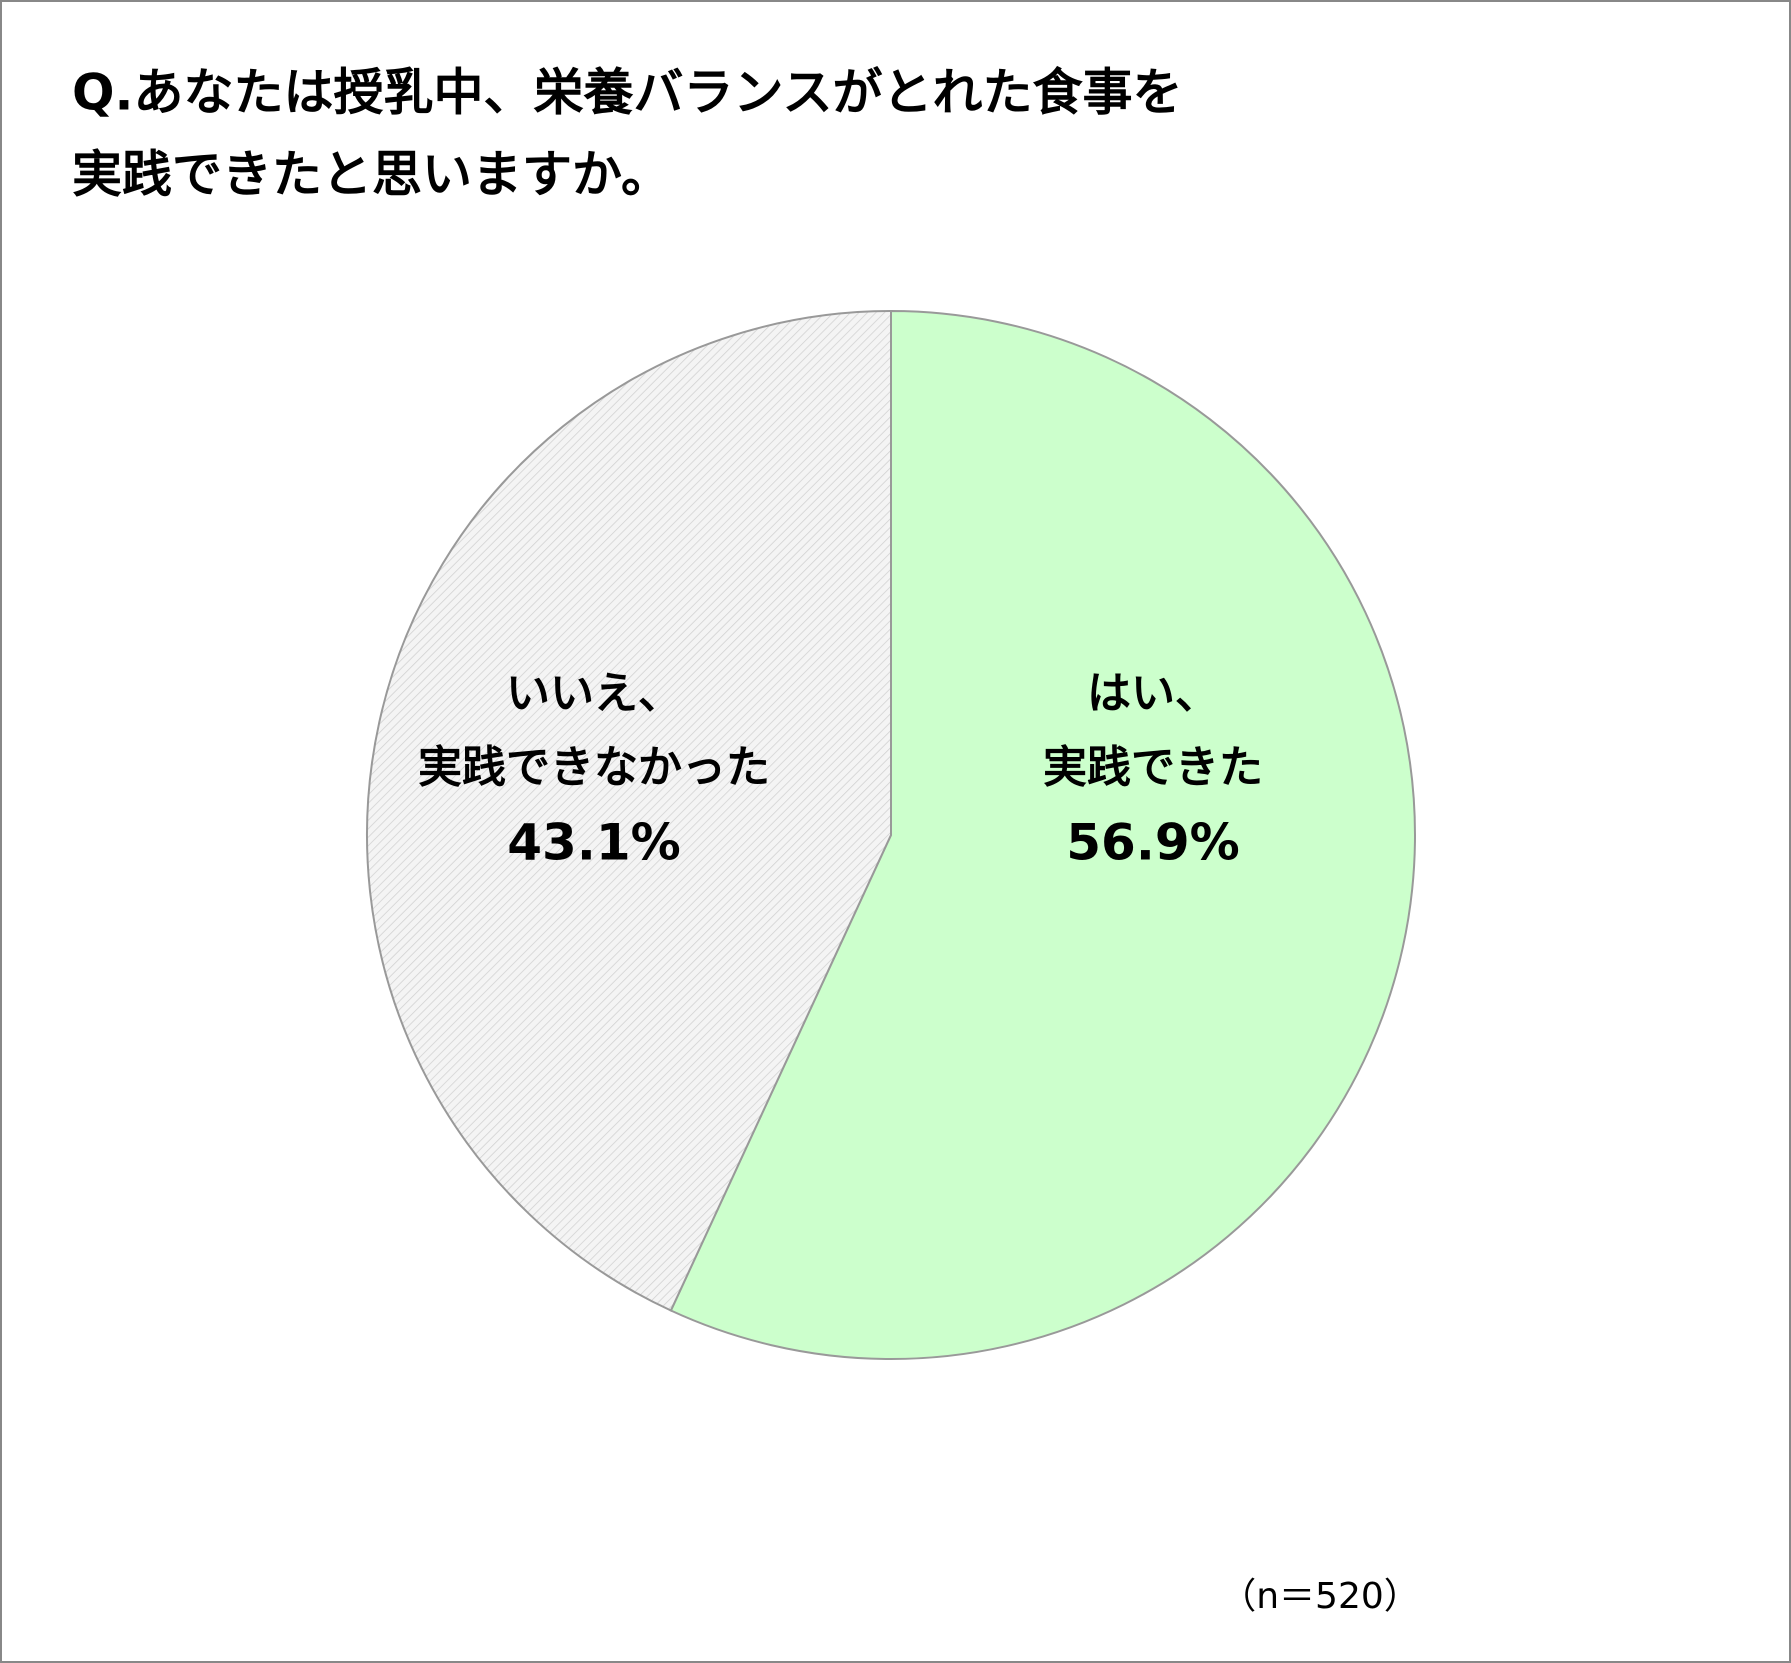 This screenshot has height=1663, width=1791. What do you see at coordinates (1153, 693) in the screenshot?
I see `slice-label: はい、` at bounding box center [1153, 693].